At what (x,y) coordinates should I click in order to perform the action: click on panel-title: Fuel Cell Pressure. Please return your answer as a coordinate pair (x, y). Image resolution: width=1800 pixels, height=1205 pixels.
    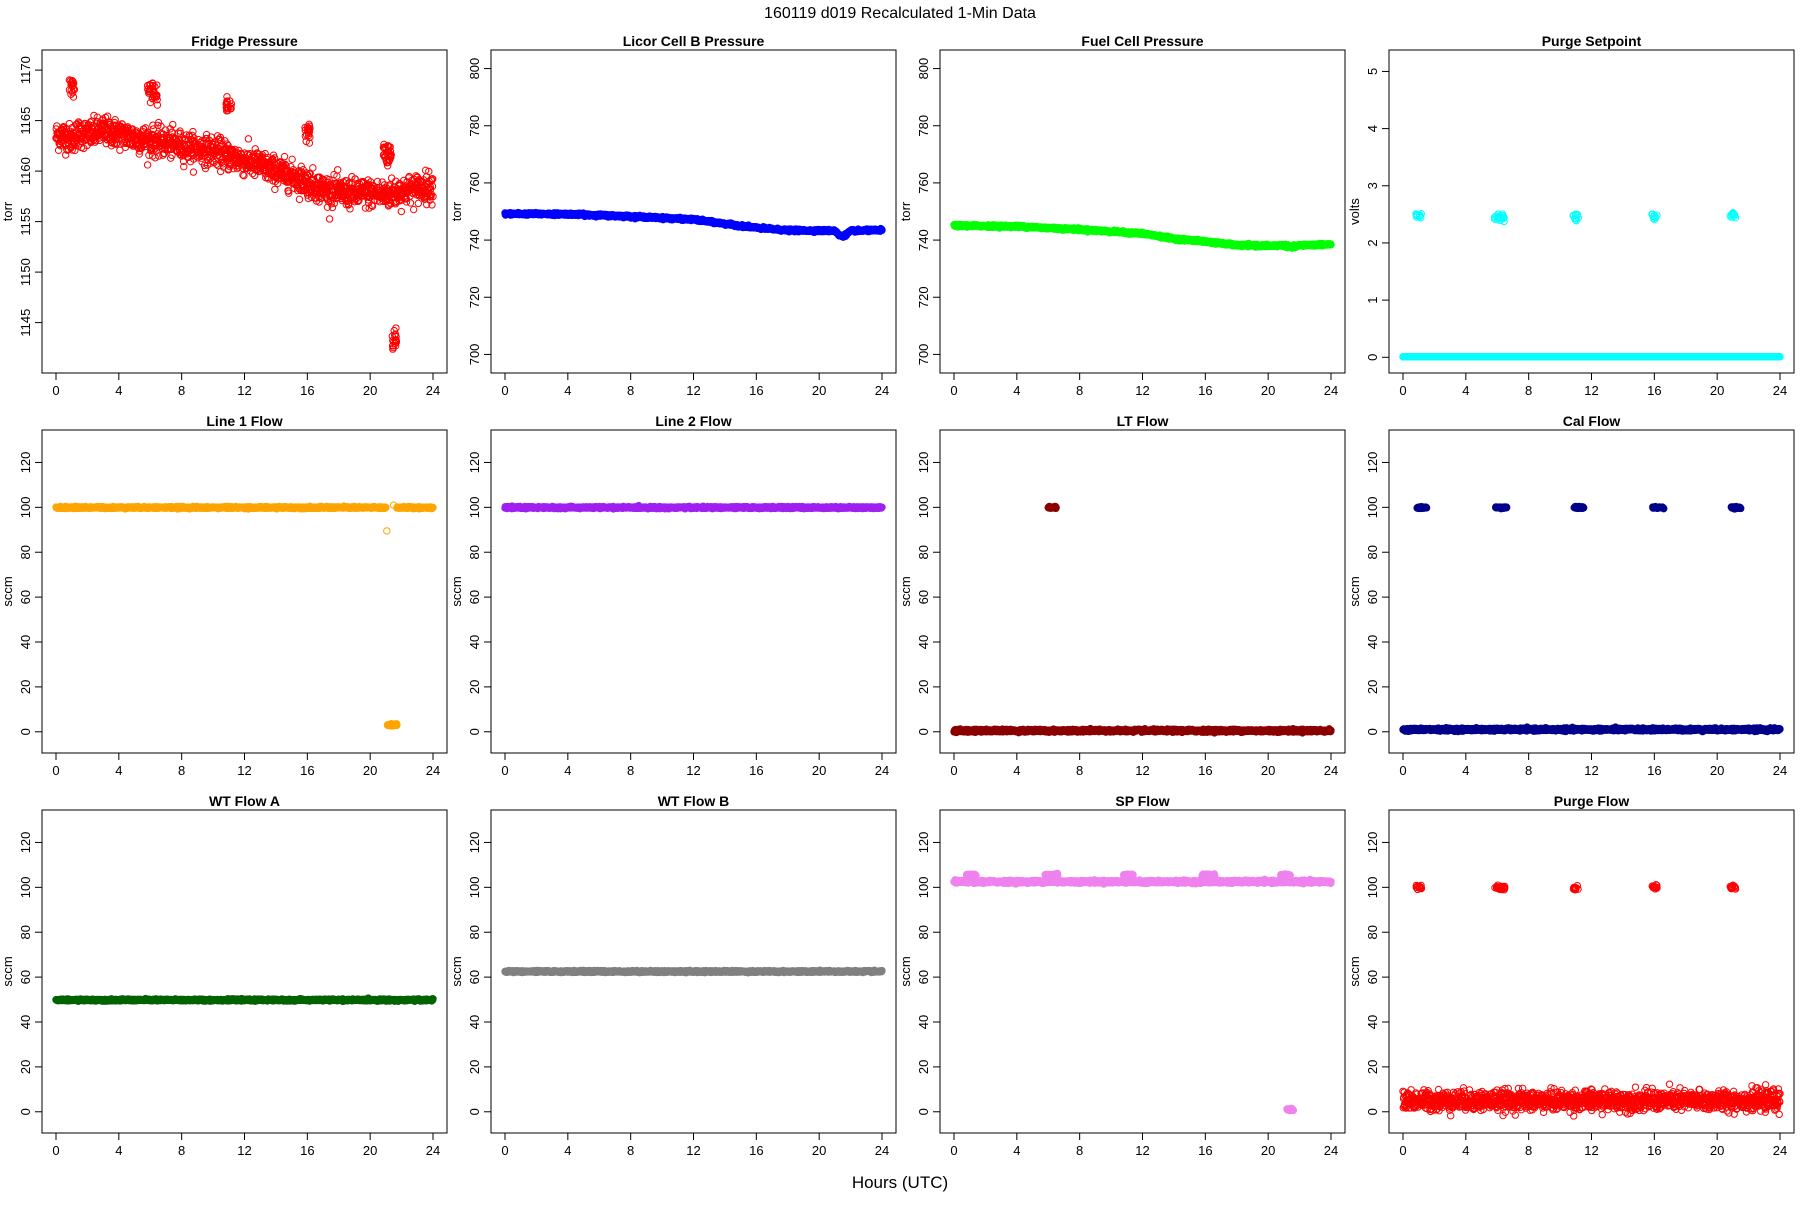
    Looking at the image, I should click on (1142, 41).